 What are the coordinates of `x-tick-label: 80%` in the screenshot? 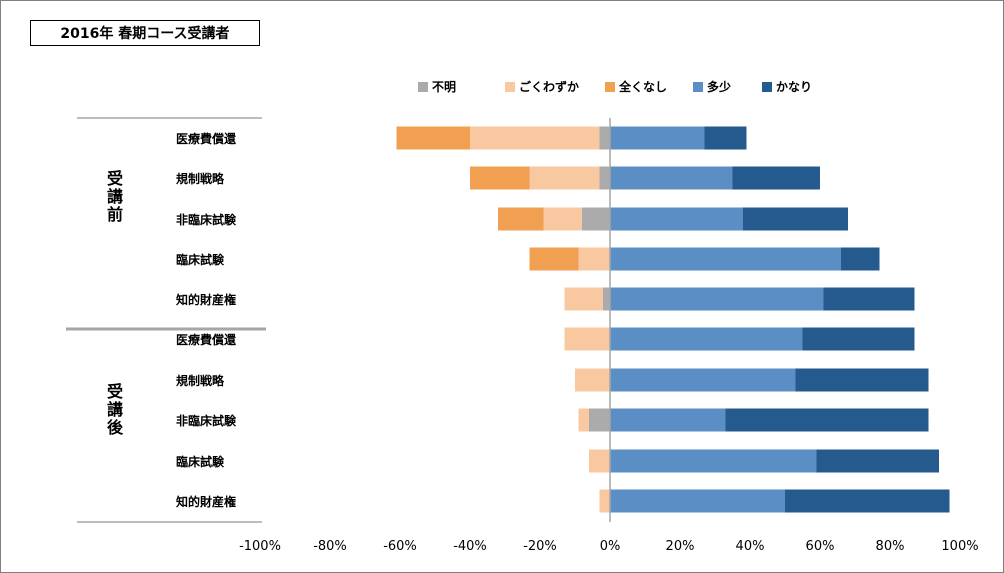 It's located at (890, 546).